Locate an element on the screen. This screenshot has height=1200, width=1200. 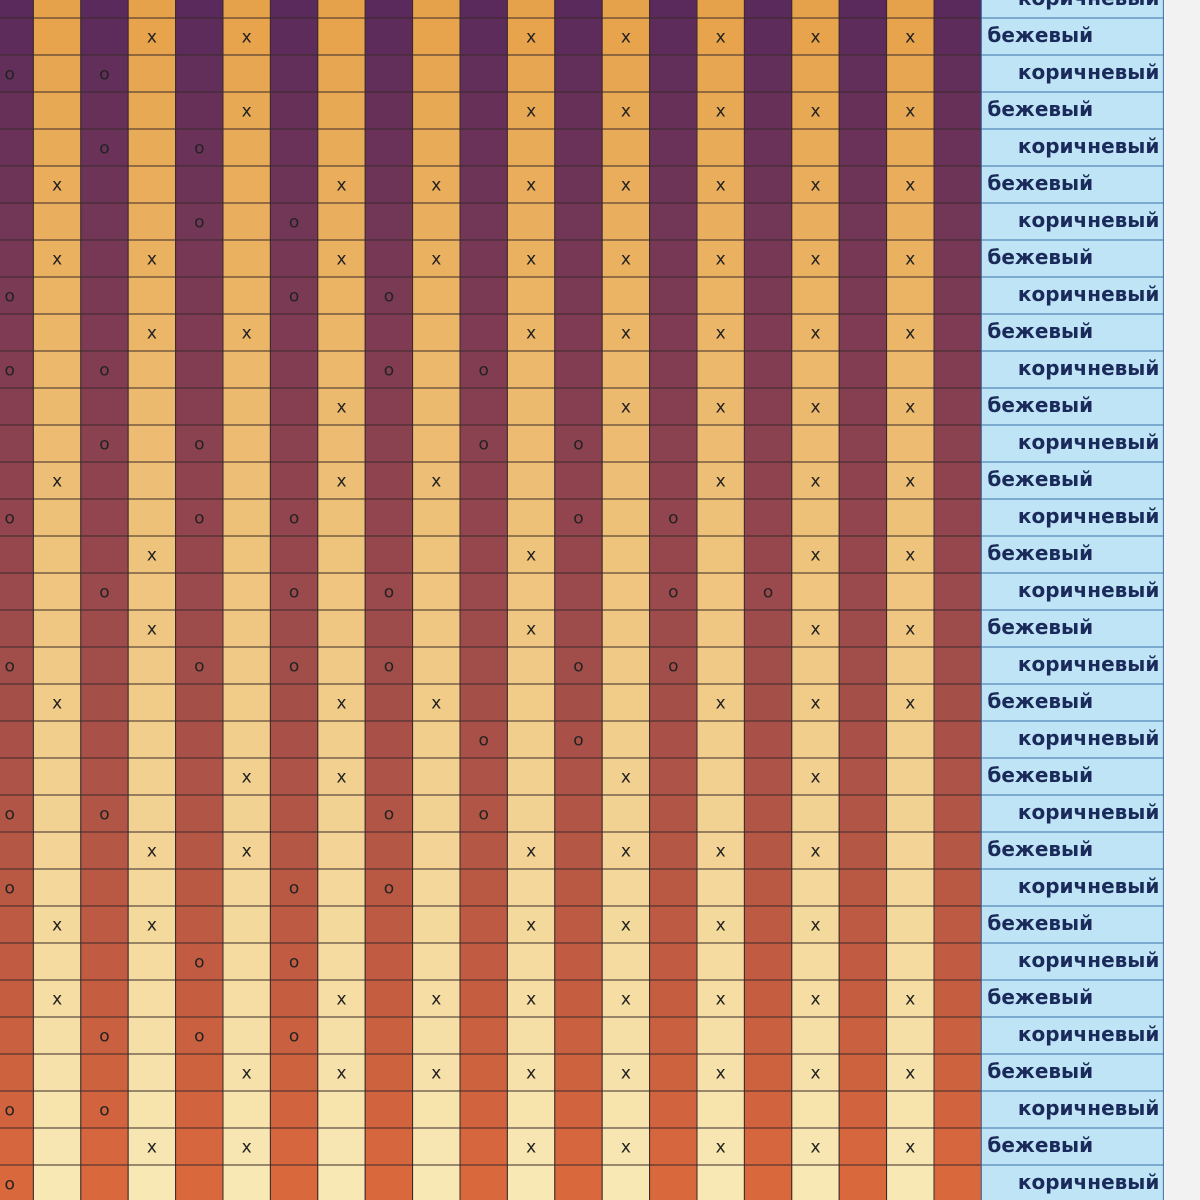
background is located at coordinates (1183, 600).